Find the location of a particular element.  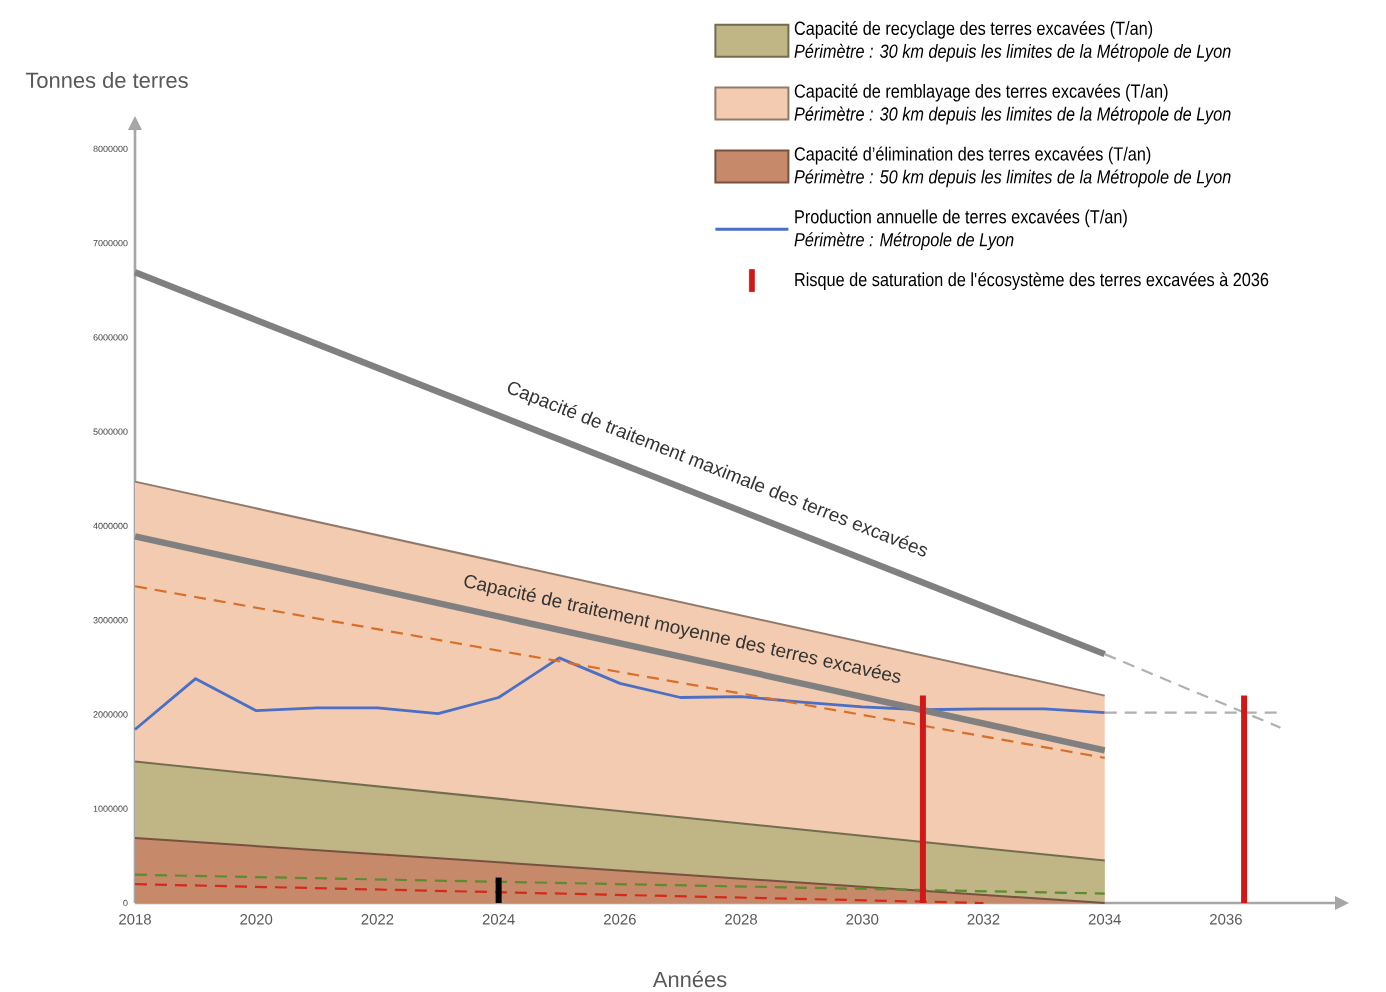

y-tick-label: 3000000 is located at coordinates (110, 620).